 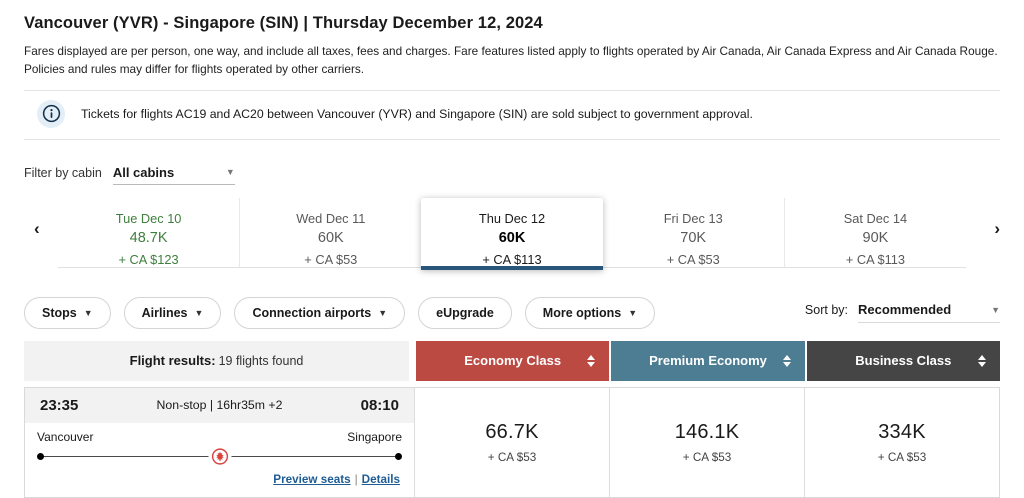 I want to click on pill-label: Connection airports, so click(x=312, y=312).